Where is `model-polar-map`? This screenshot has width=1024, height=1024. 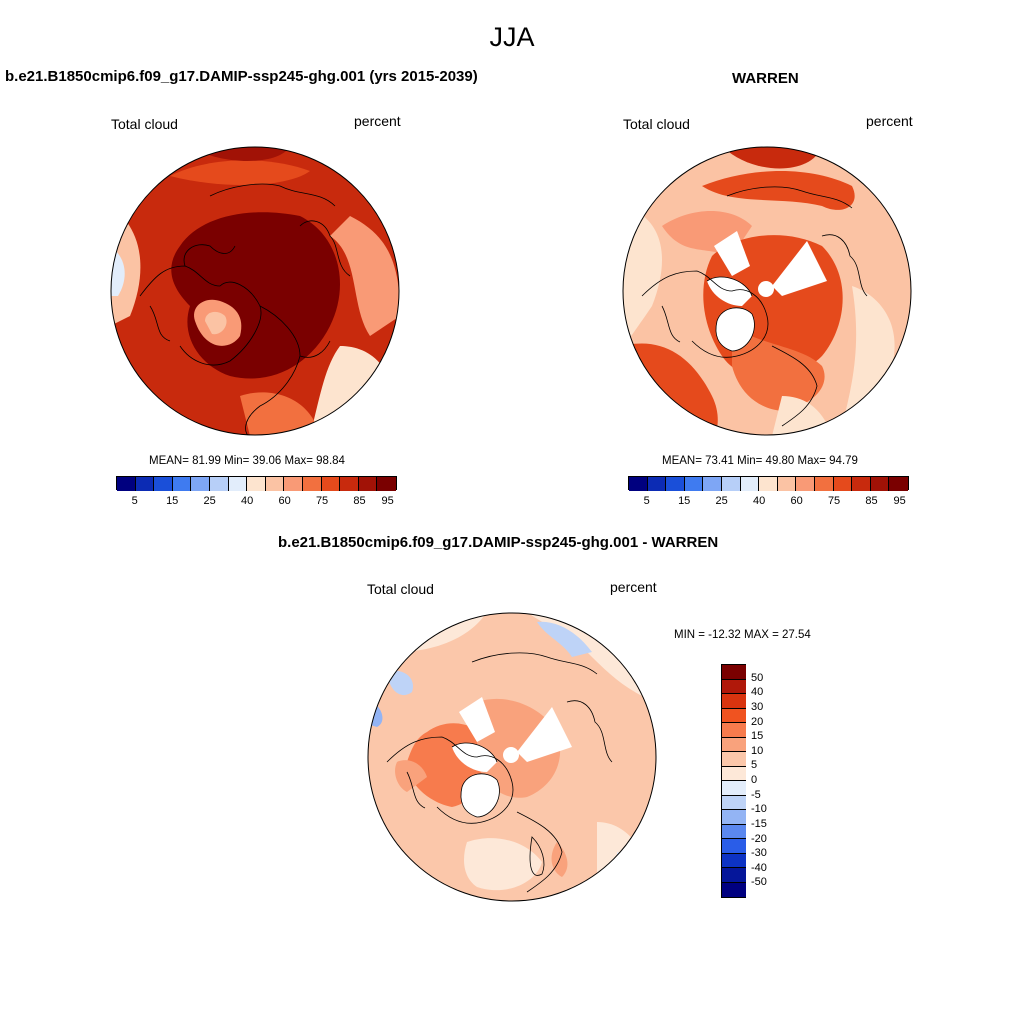
model-polar-map is located at coordinates (255, 291).